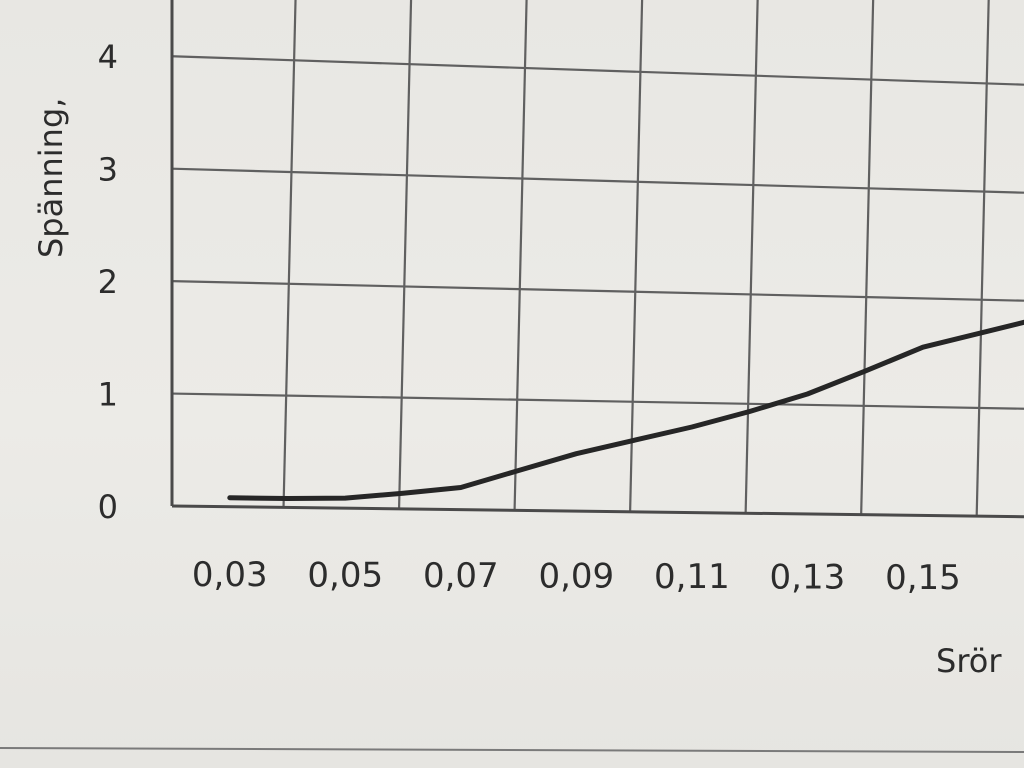  Describe the element at coordinates (808, 578) in the screenshot. I see `x-tick-label: 0,13` at that location.